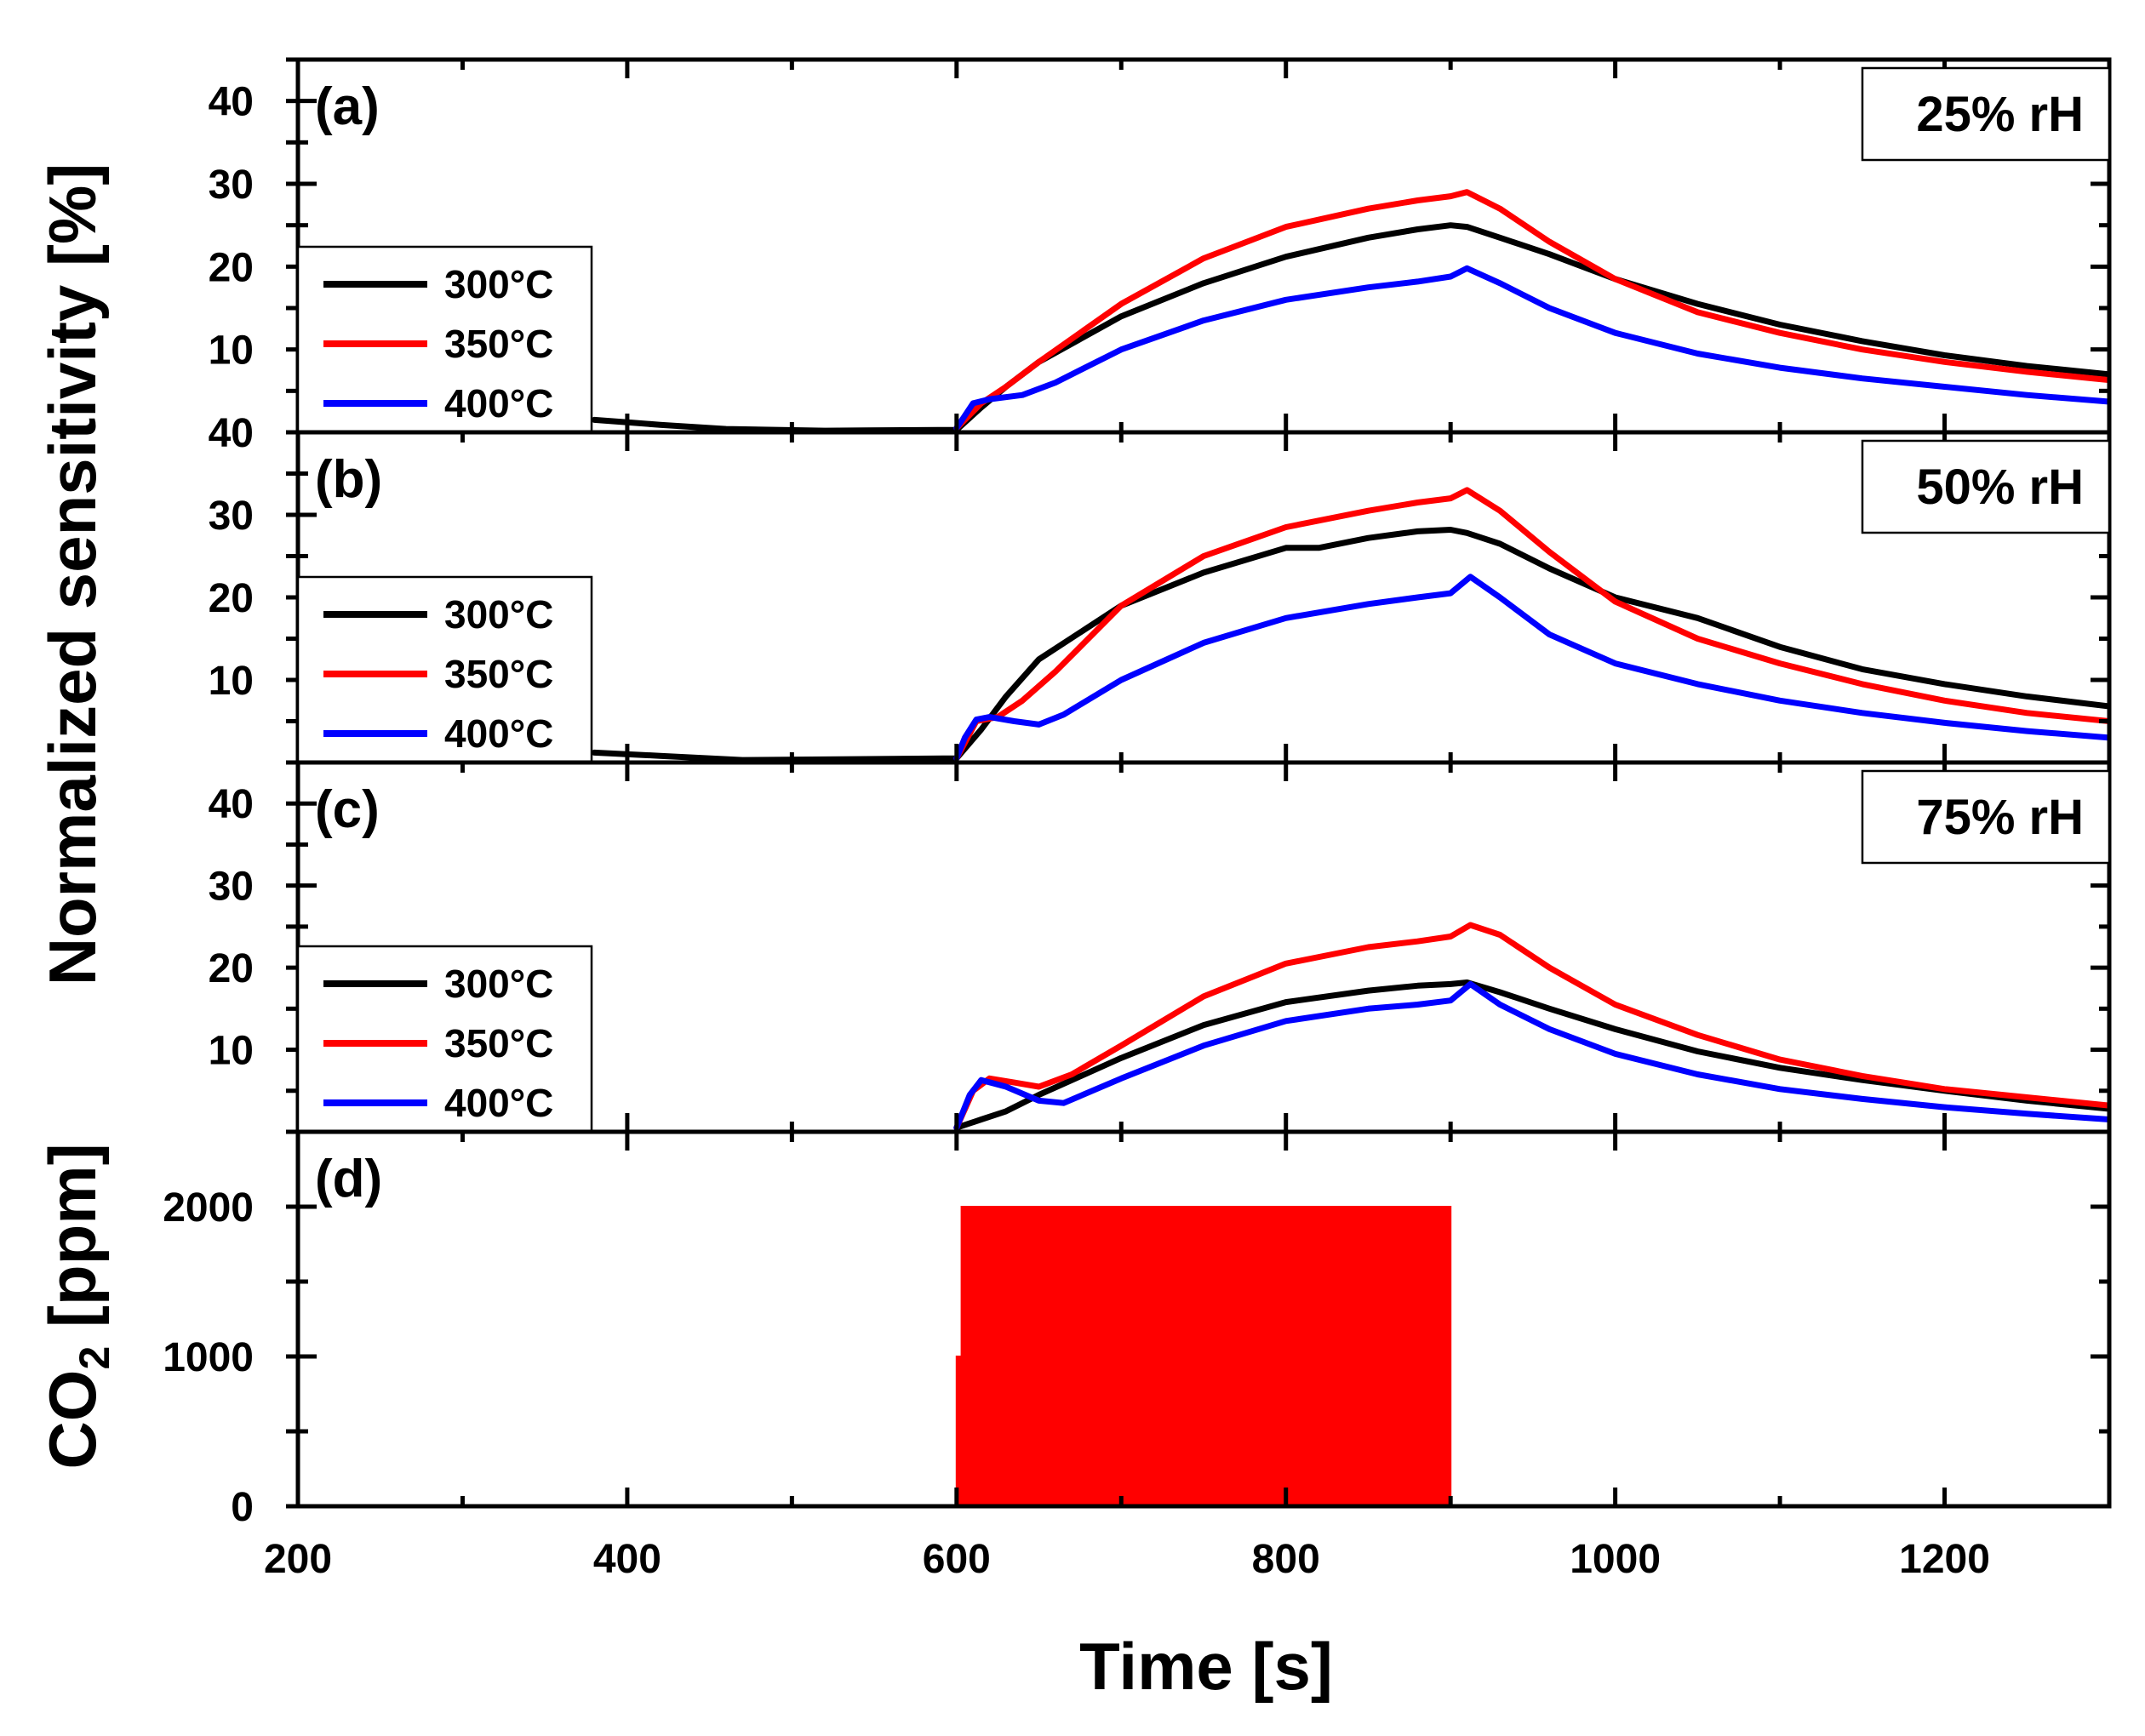  What do you see at coordinates (231, 804) in the screenshot?
I see `y-tick-label-c: 40` at bounding box center [231, 804].